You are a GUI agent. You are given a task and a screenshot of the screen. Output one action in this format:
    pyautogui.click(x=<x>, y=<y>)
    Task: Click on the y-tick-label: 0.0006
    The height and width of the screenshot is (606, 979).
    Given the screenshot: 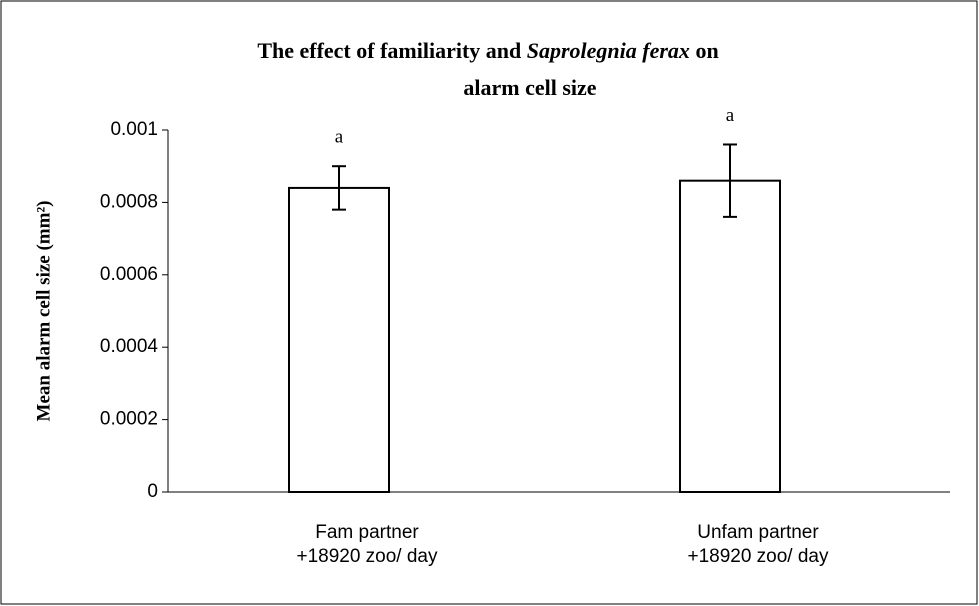 What is the action you would take?
    pyautogui.click(x=129, y=274)
    